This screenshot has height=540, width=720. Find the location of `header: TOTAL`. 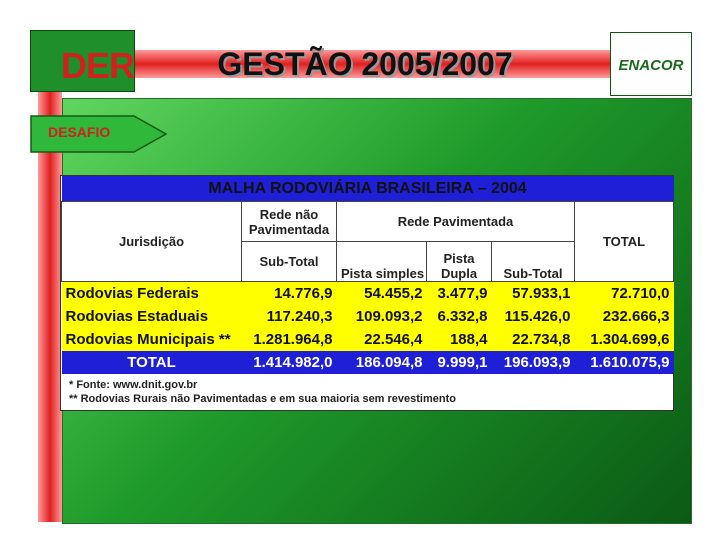

header: TOTAL is located at coordinates (624, 241).